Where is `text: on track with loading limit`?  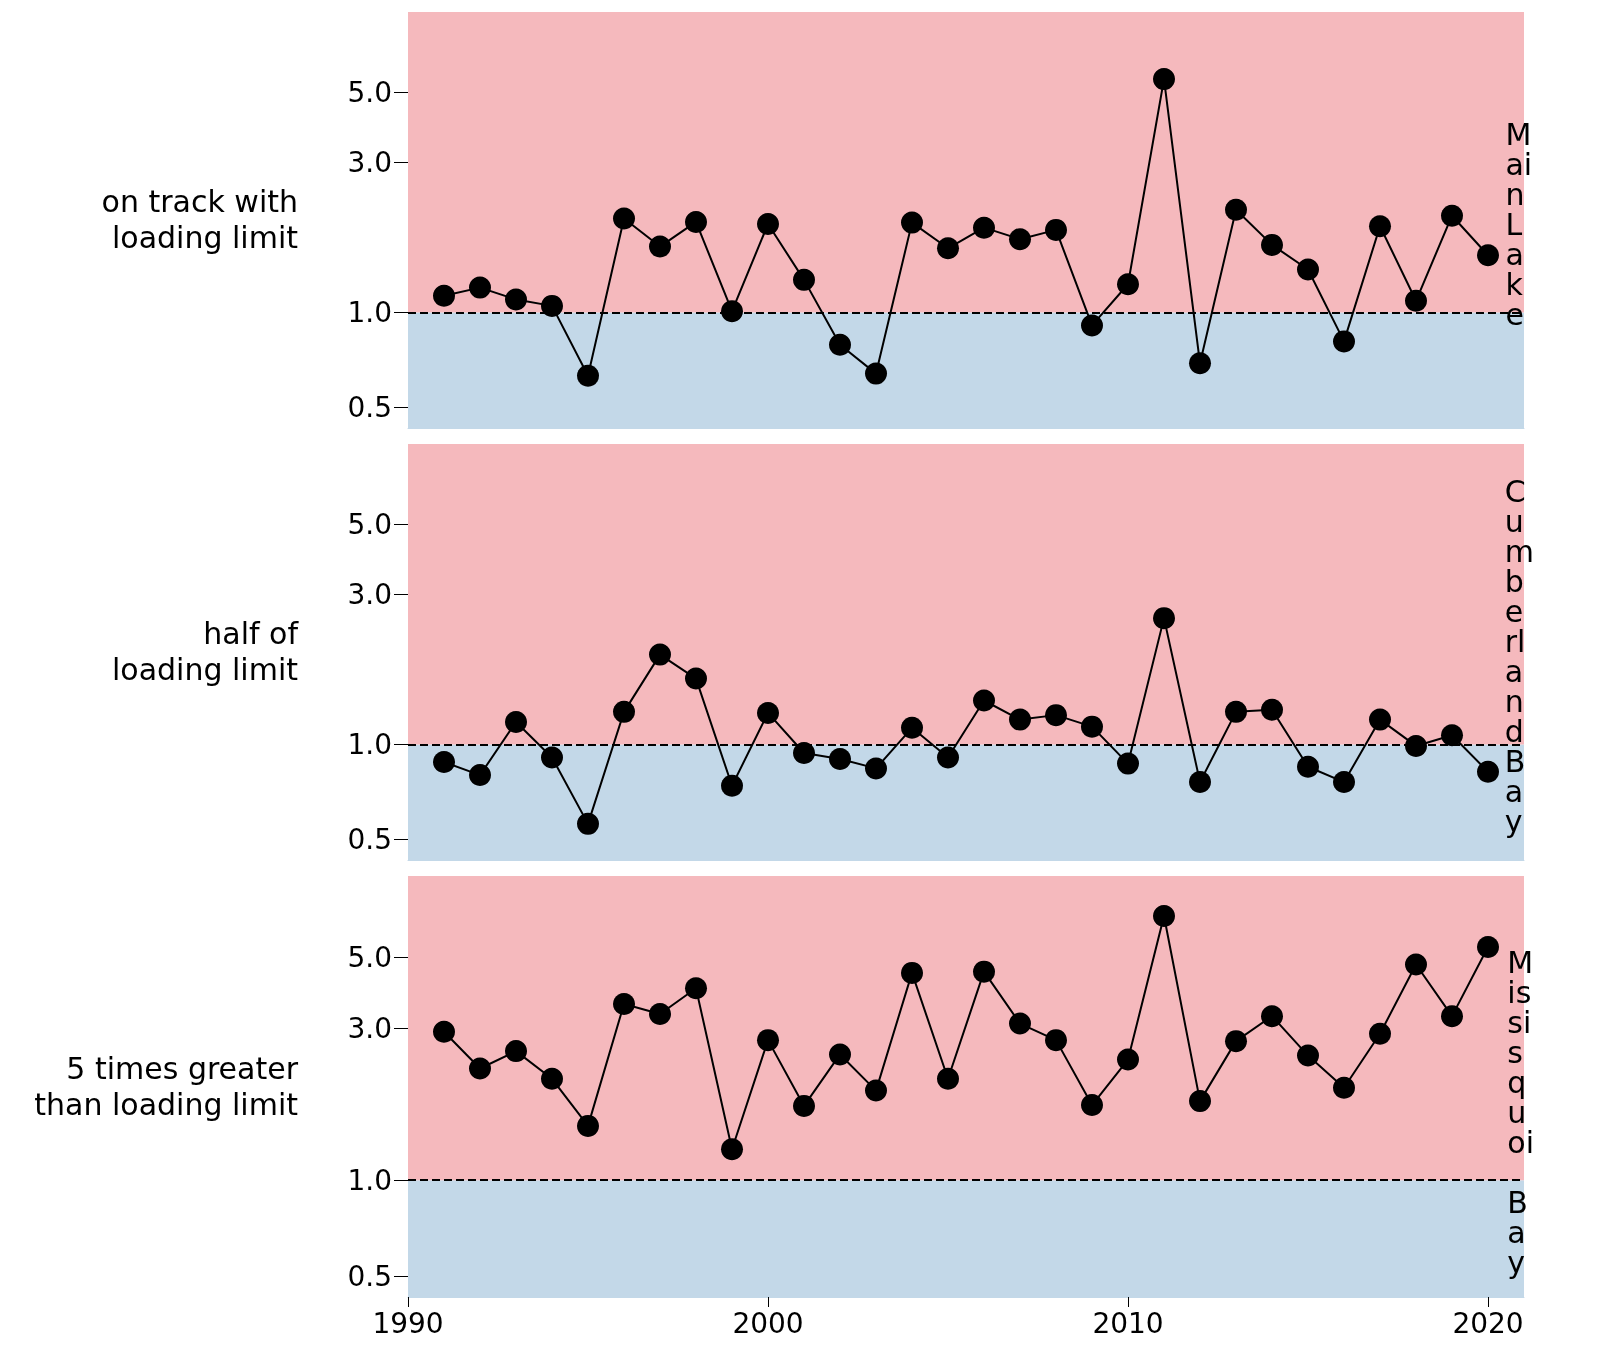 text: on track with loading limit is located at coordinates (199, 220).